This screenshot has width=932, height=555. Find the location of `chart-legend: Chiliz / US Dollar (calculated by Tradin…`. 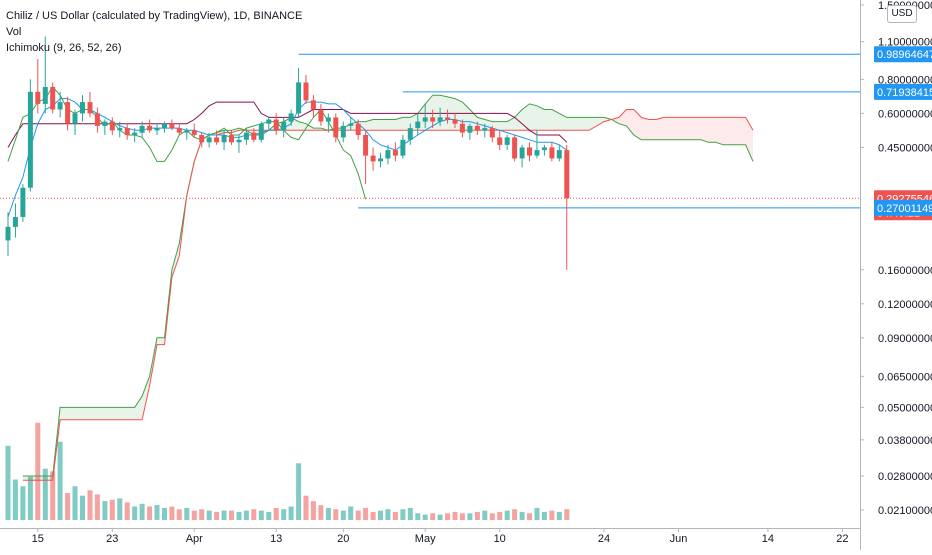

chart-legend: Chiliz / US Dollar (calculated by Tradin… is located at coordinates (154, 32).